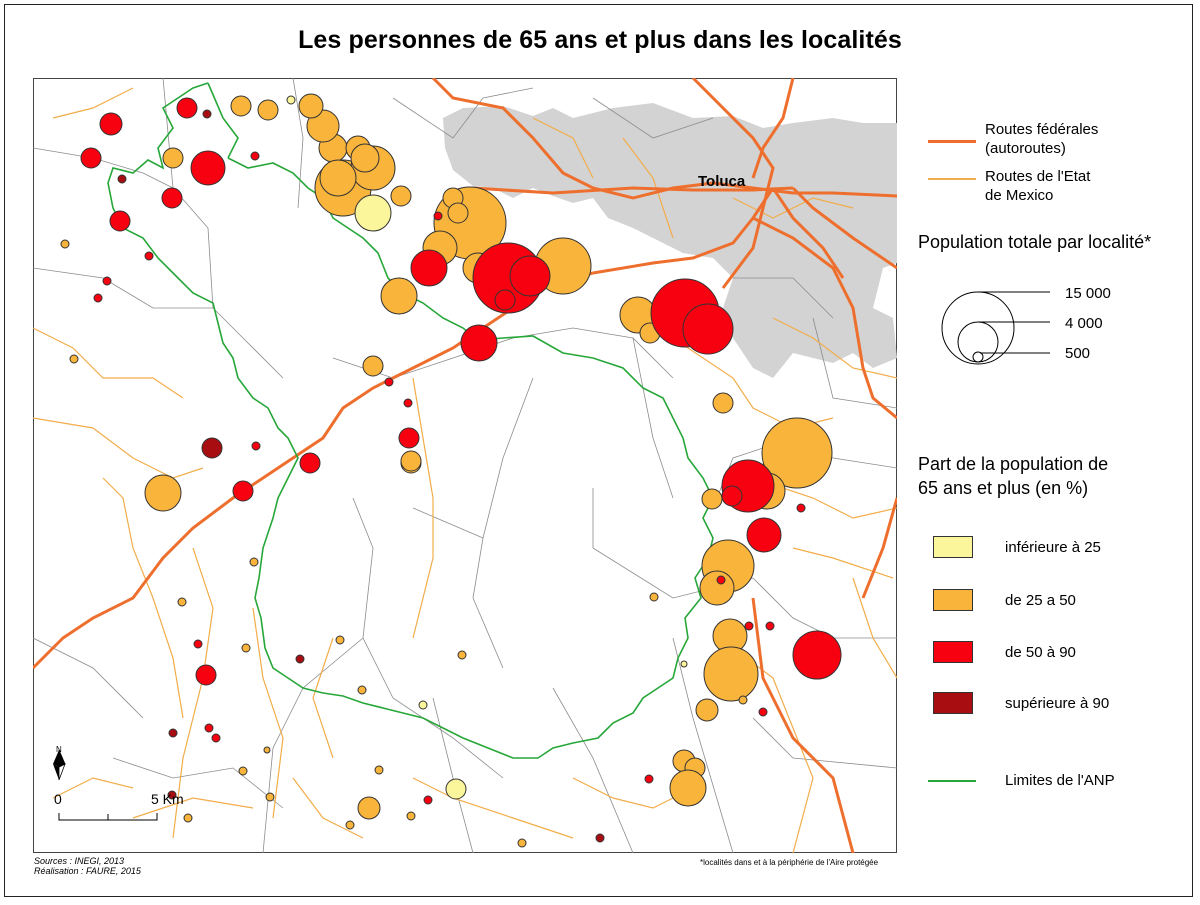 This screenshot has width=1200, height=905. Describe the element at coordinates (953, 547) in the screenshot. I see `legend-swatch-lt25` at that location.